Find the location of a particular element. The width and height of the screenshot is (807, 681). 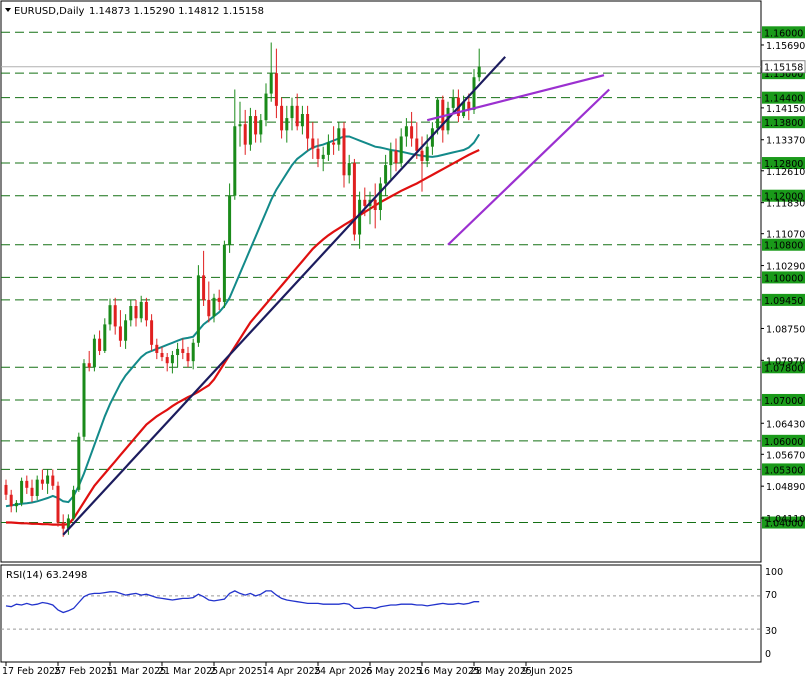

trendline-purple is located at coordinates (528, 167).